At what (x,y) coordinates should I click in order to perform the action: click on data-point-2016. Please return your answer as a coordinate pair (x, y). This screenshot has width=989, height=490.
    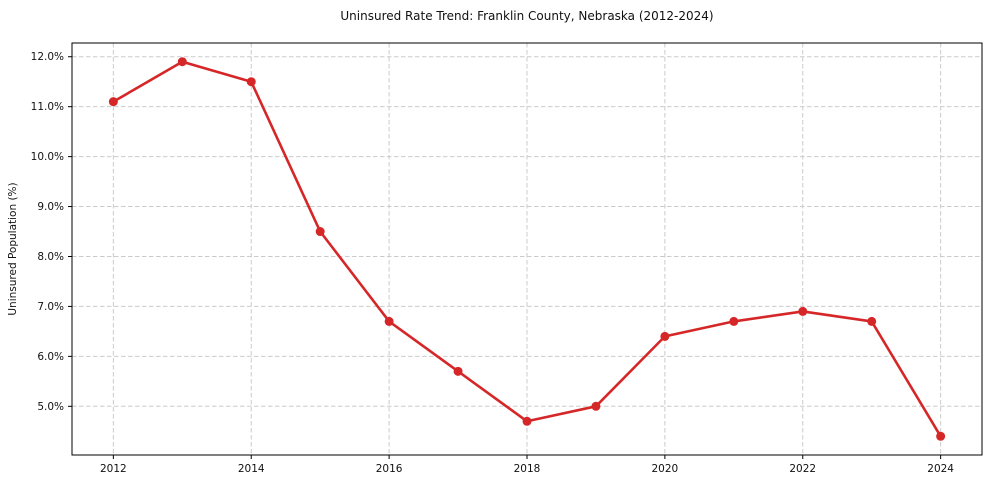
    Looking at the image, I should click on (389, 321).